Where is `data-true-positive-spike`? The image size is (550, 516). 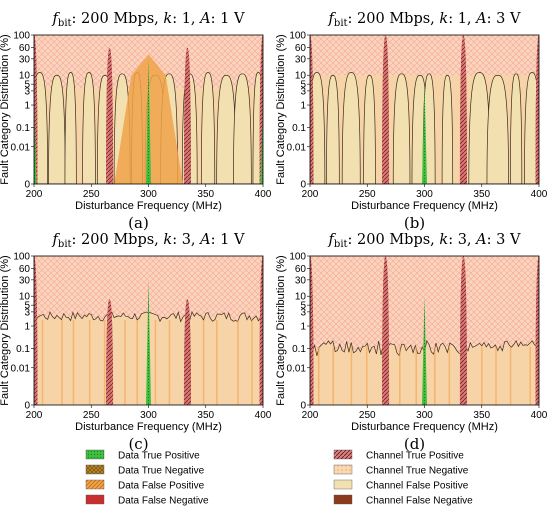
data-true-positive-spike is located at coordinates (261, 144).